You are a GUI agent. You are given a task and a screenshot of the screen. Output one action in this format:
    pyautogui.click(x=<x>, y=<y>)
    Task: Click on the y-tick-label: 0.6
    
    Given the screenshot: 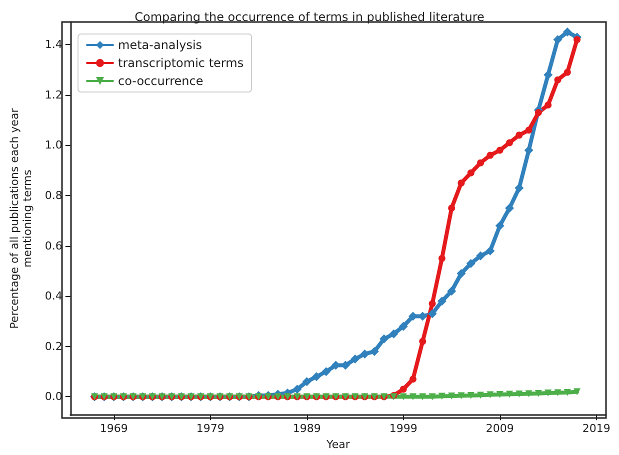 What is the action you would take?
    pyautogui.click(x=53, y=245)
    